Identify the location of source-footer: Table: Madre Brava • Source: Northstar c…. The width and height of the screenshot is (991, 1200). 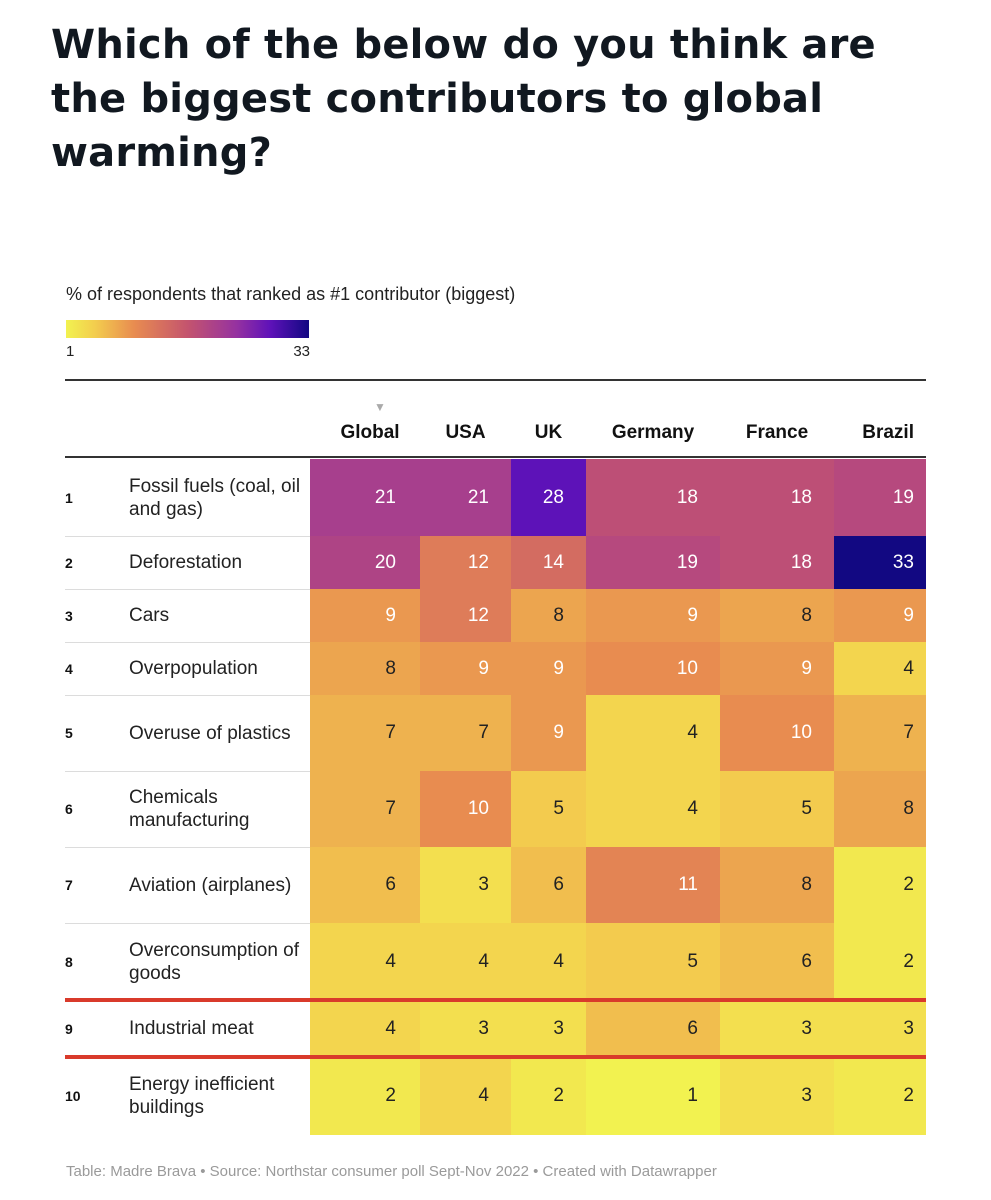
(391, 1171).